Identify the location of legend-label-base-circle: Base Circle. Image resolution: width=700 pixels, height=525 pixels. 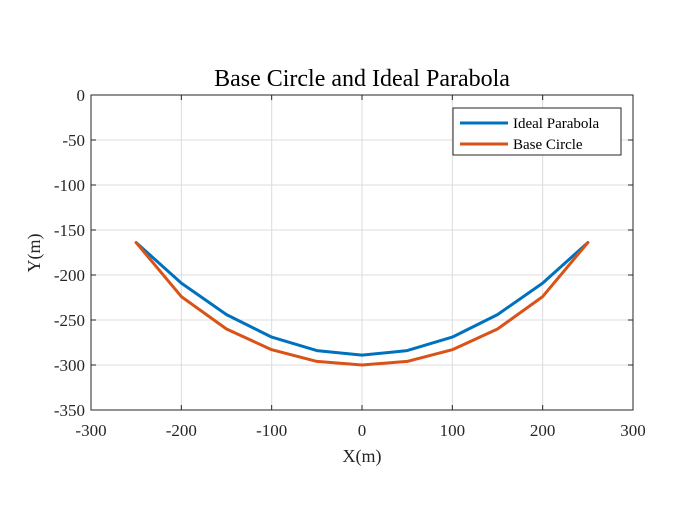
(548, 145).